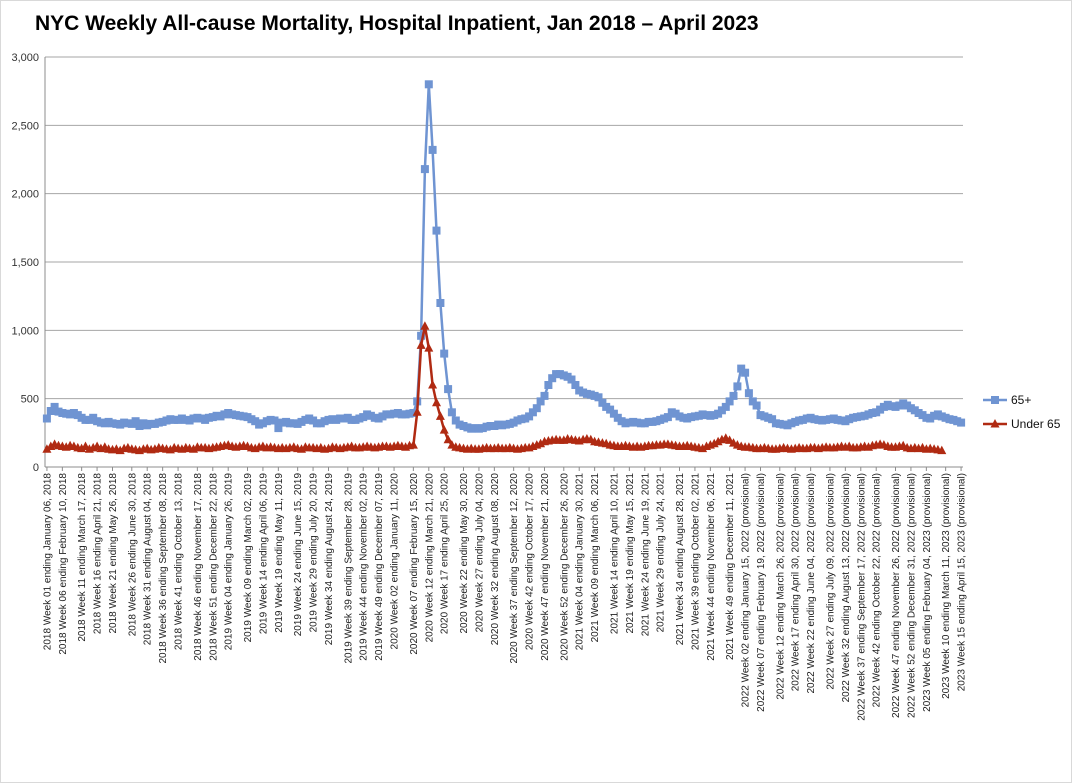  What do you see at coordinates (494, 388) in the screenshot?
I see `series-line` at bounding box center [494, 388].